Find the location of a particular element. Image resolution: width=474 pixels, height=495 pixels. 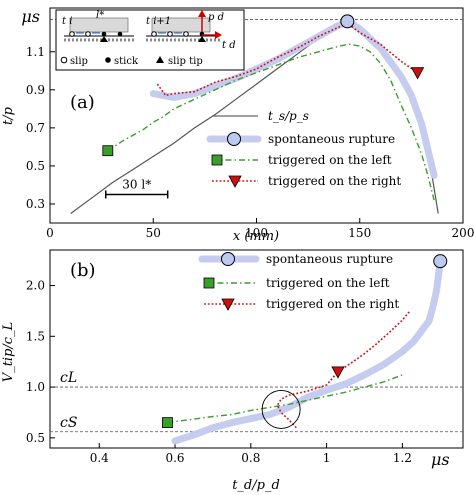

scale-bar: 30 l* is located at coordinates (137, 188).